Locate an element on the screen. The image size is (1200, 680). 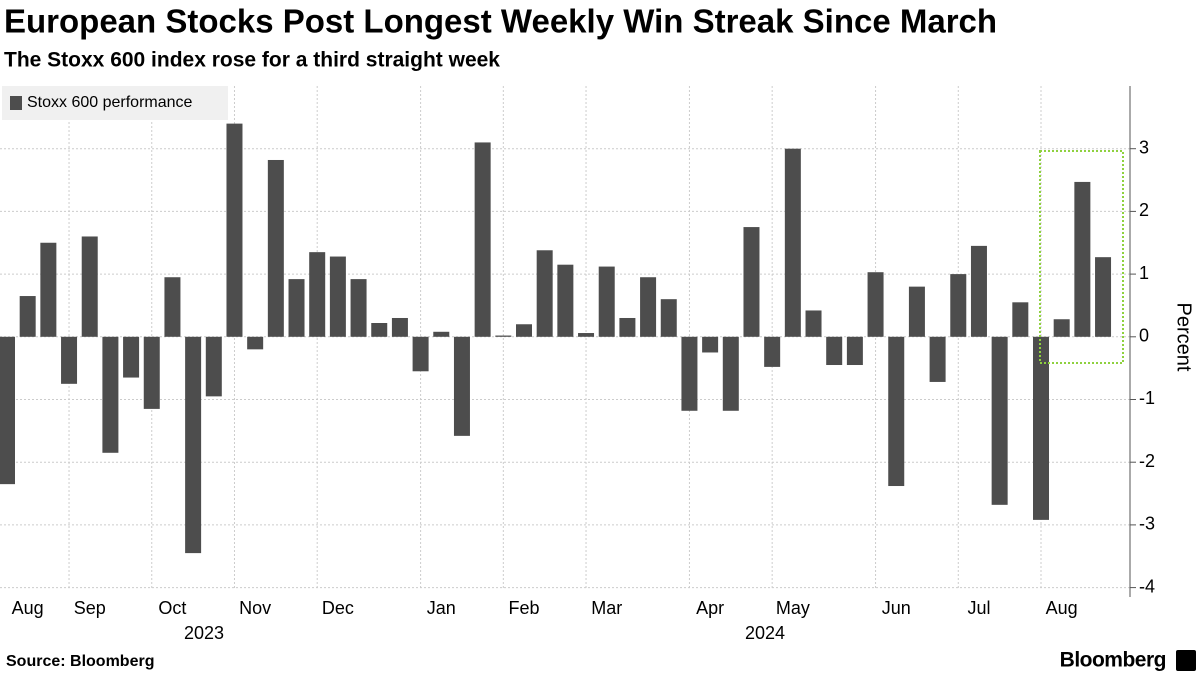
brand: Bloomberg is located at coordinates (1113, 660).